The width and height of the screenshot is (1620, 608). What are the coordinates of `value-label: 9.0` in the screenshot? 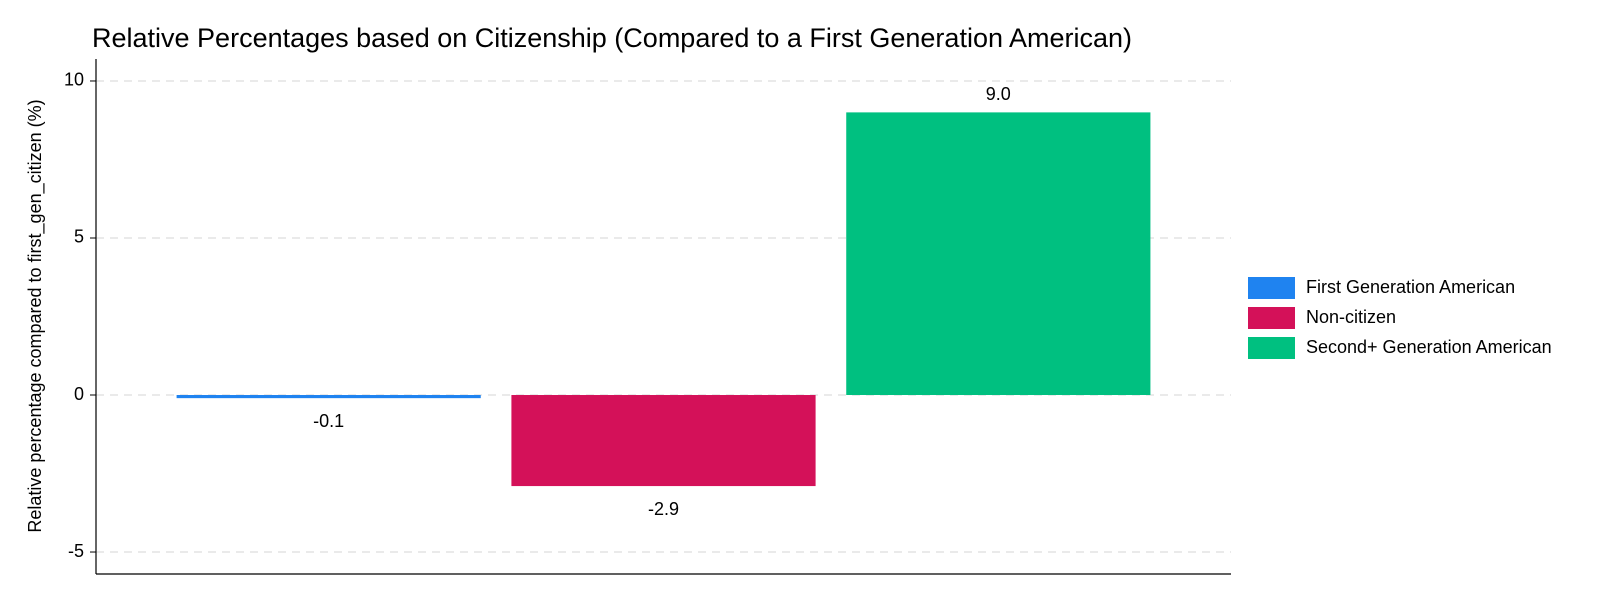 It's located at (998, 94).